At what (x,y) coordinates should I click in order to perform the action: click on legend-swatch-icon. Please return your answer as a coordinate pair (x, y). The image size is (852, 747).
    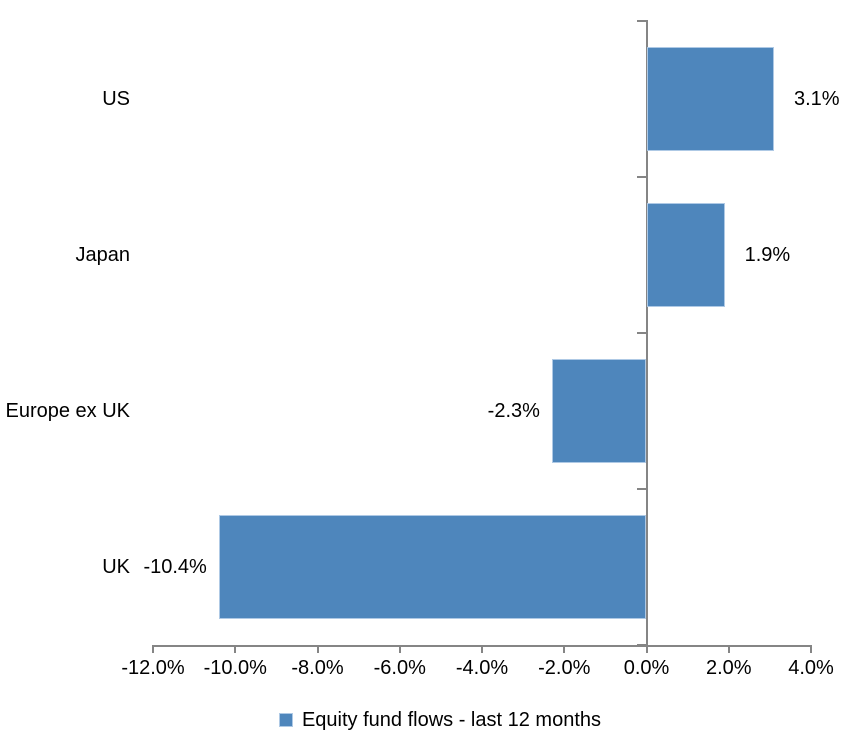
    Looking at the image, I should click on (285, 720).